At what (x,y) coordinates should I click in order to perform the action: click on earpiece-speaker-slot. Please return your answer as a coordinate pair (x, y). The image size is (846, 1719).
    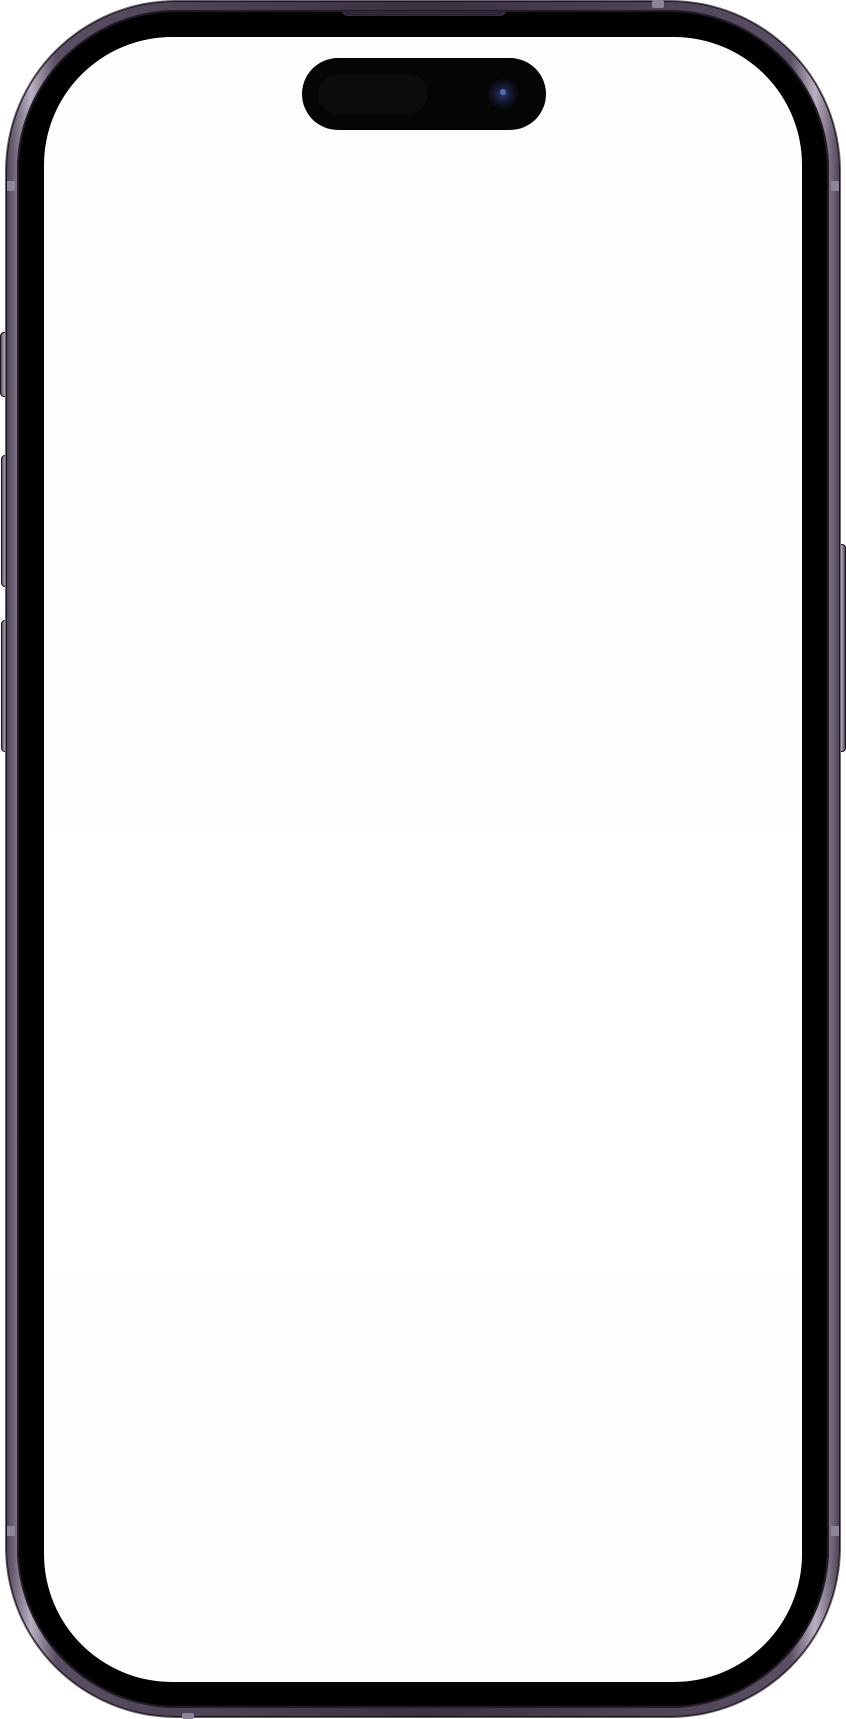
    Looking at the image, I should click on (424, 13).